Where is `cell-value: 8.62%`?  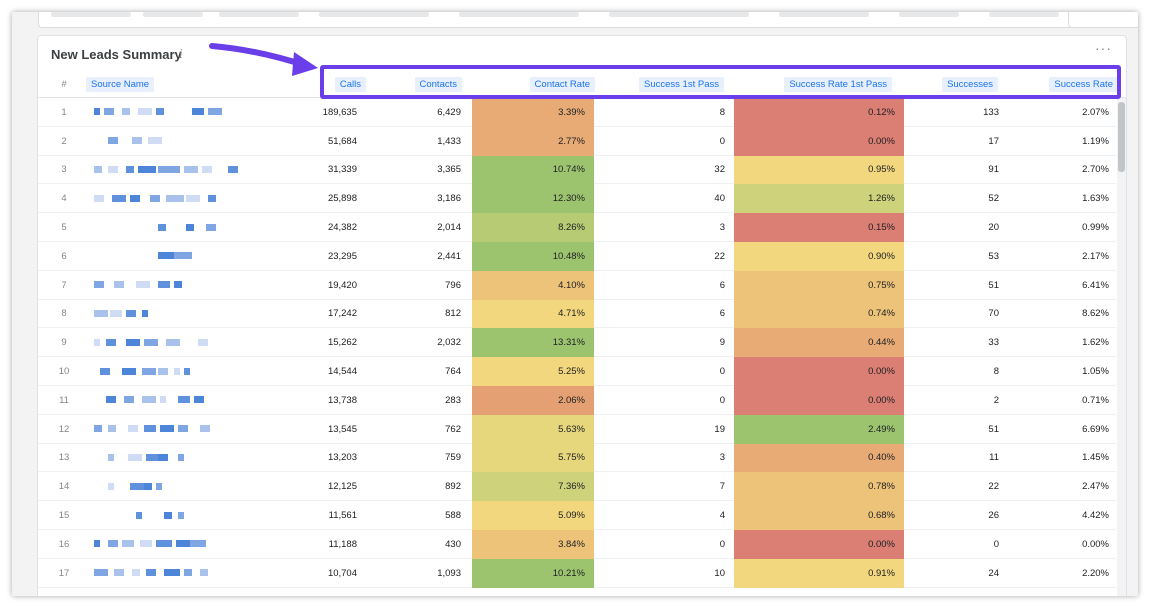
cell-value: 8.62% is located at coordinates (1095, 314).